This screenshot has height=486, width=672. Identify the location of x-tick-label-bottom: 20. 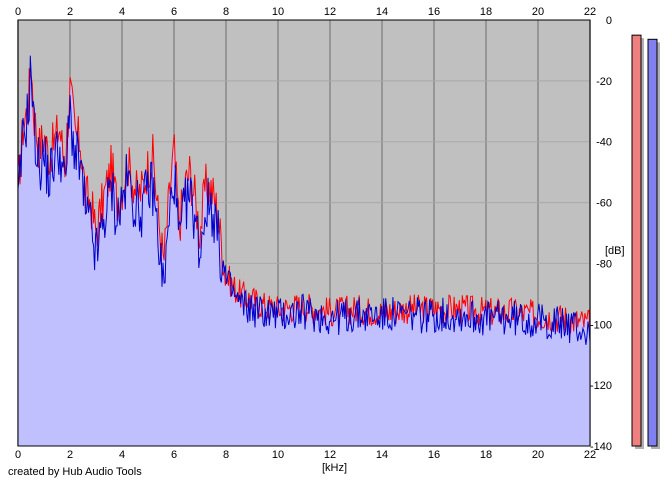
(538, 455).